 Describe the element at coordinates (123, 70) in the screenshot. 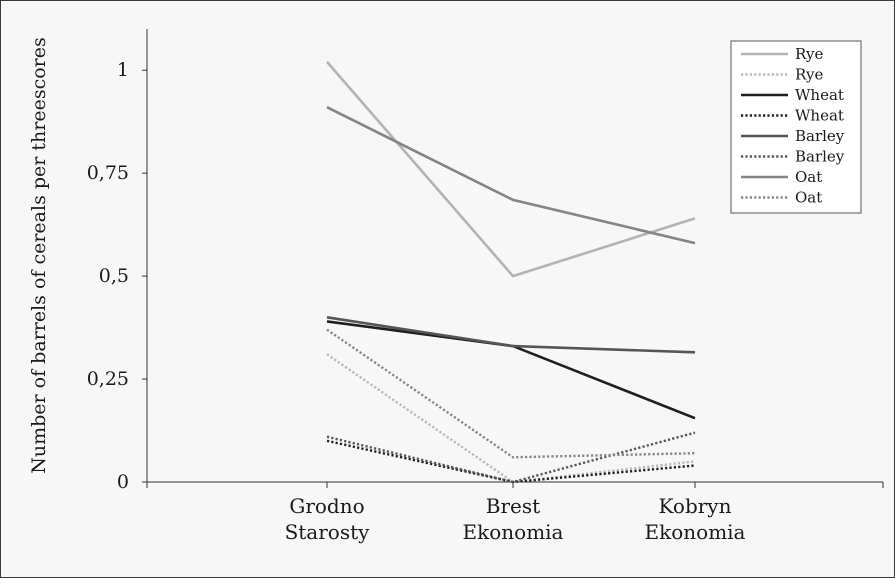

I see `y-tick-label: 1` at that location.